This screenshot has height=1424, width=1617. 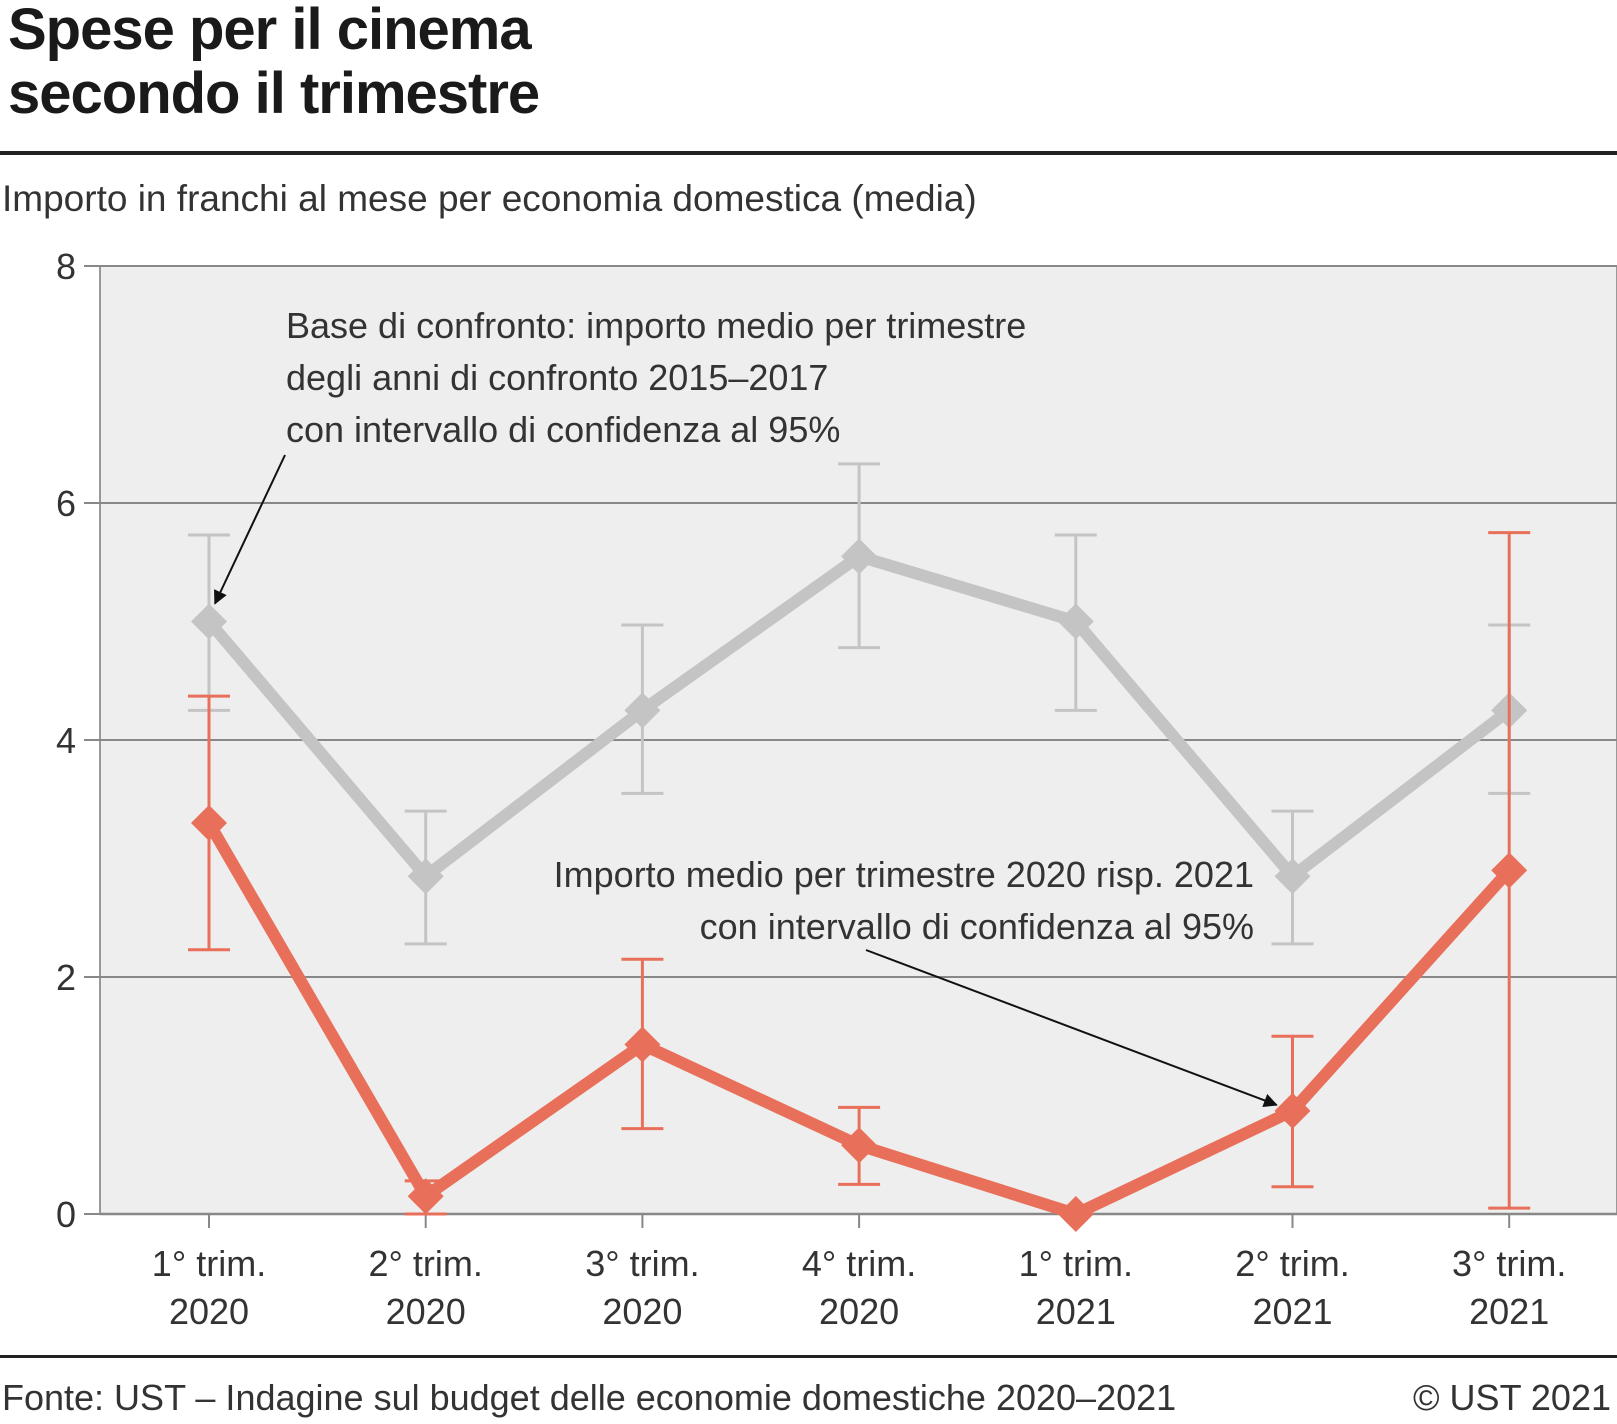 I want to click on chart-title-line-2: secondo il trimestre, so click(x=274, y=93).